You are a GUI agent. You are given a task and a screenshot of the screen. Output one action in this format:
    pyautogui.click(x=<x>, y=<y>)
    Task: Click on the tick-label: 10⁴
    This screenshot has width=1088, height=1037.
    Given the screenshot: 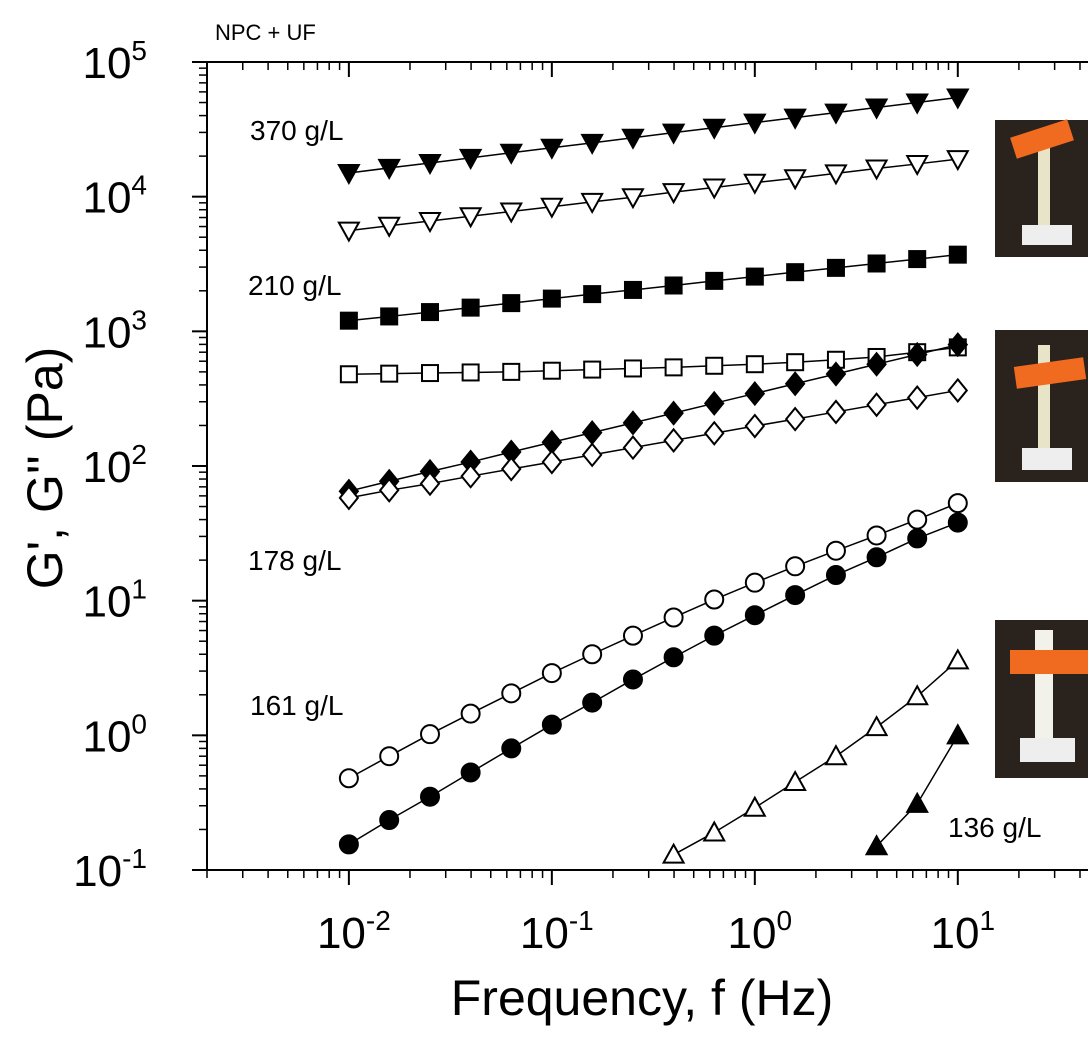 What is the action you would take?
    pyautogui.click(x=114, y=196)
    